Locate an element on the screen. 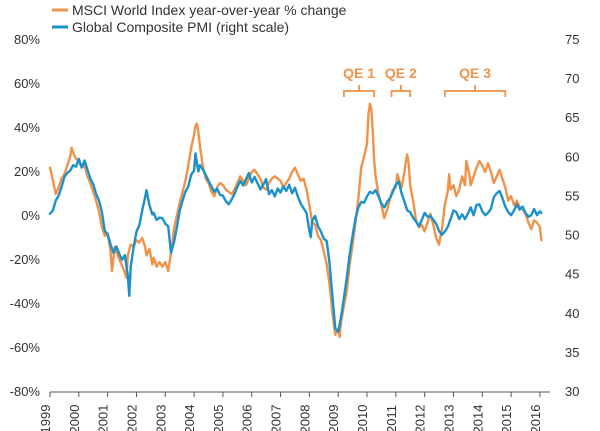  left-tick-label: 80% is located at coordinates (27, 39).